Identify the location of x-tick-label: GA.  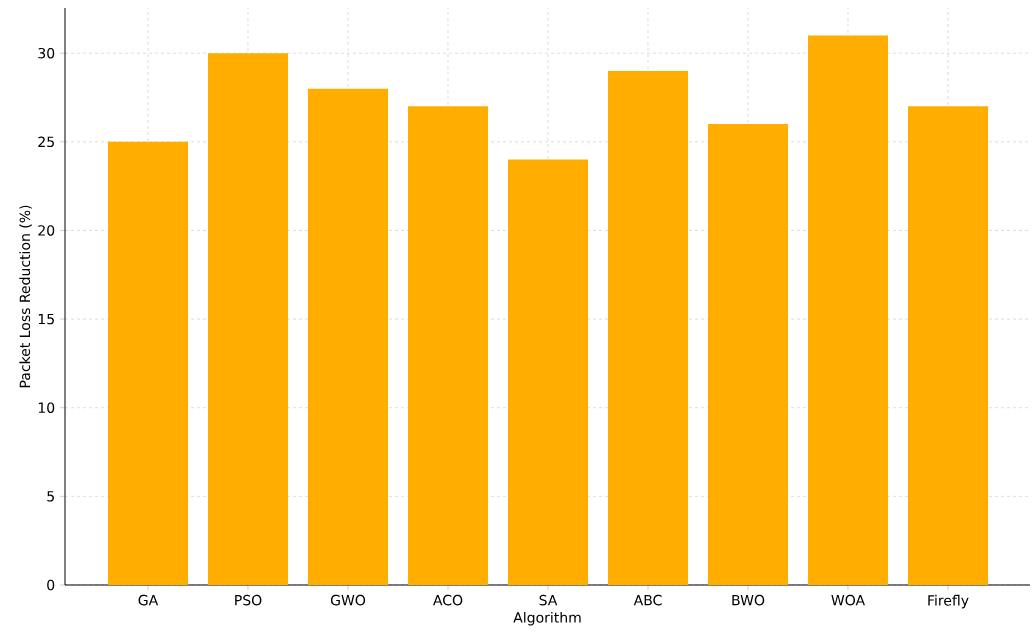
(148, 600).